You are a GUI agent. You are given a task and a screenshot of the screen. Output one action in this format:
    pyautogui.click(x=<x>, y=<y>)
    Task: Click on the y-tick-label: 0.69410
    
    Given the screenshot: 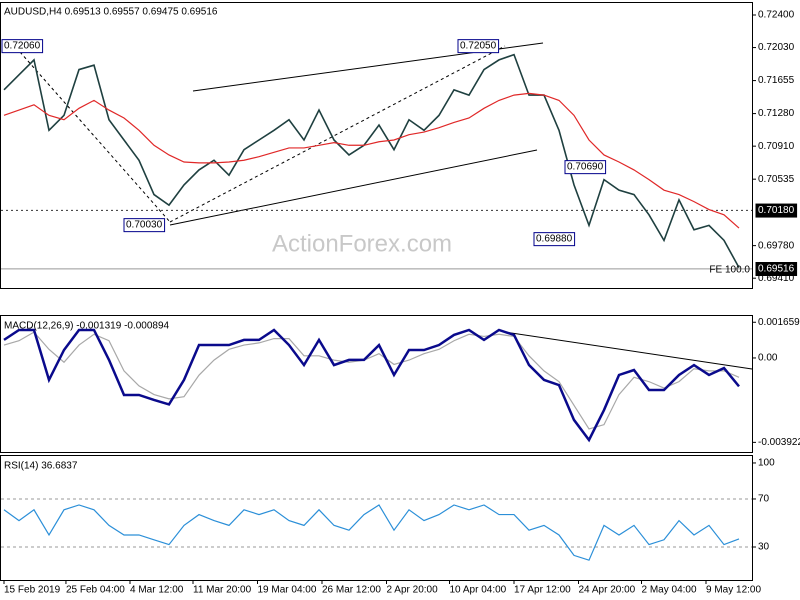 What is the action you would take?
    pyautogui.click(x=776, y=278)
    